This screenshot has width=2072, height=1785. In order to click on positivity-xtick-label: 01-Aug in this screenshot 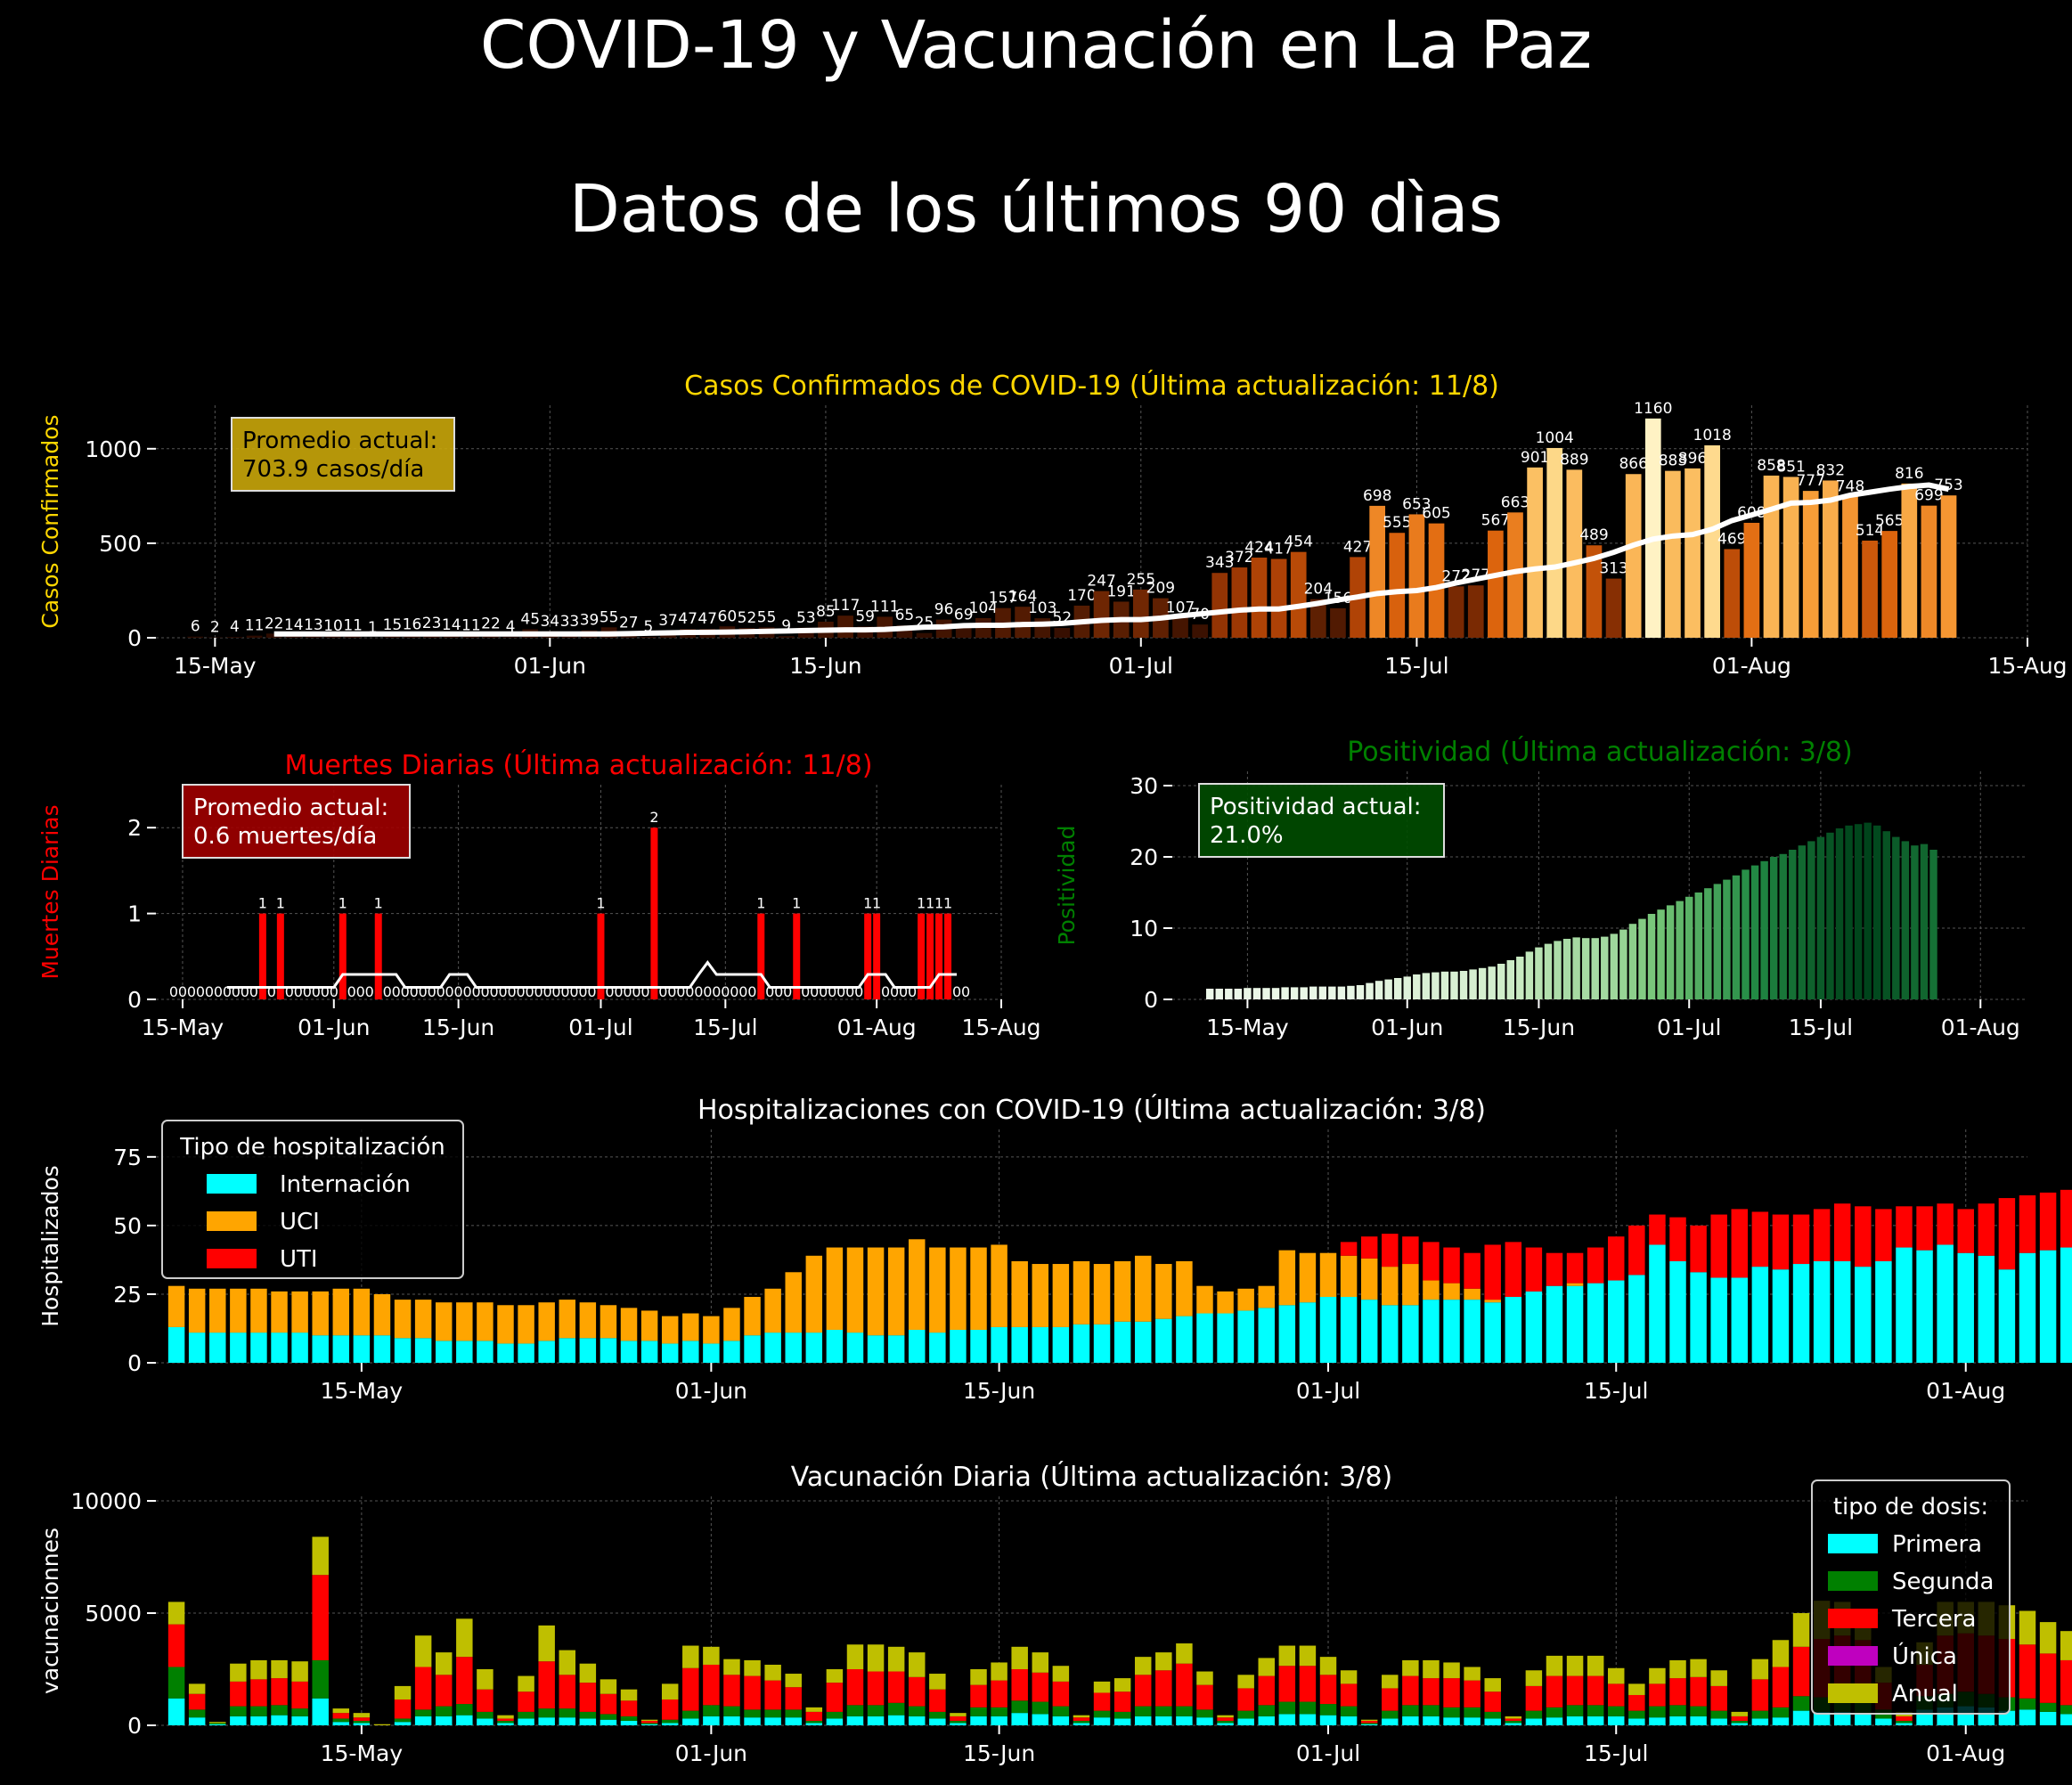, I will do `click(1980, 1028)`.